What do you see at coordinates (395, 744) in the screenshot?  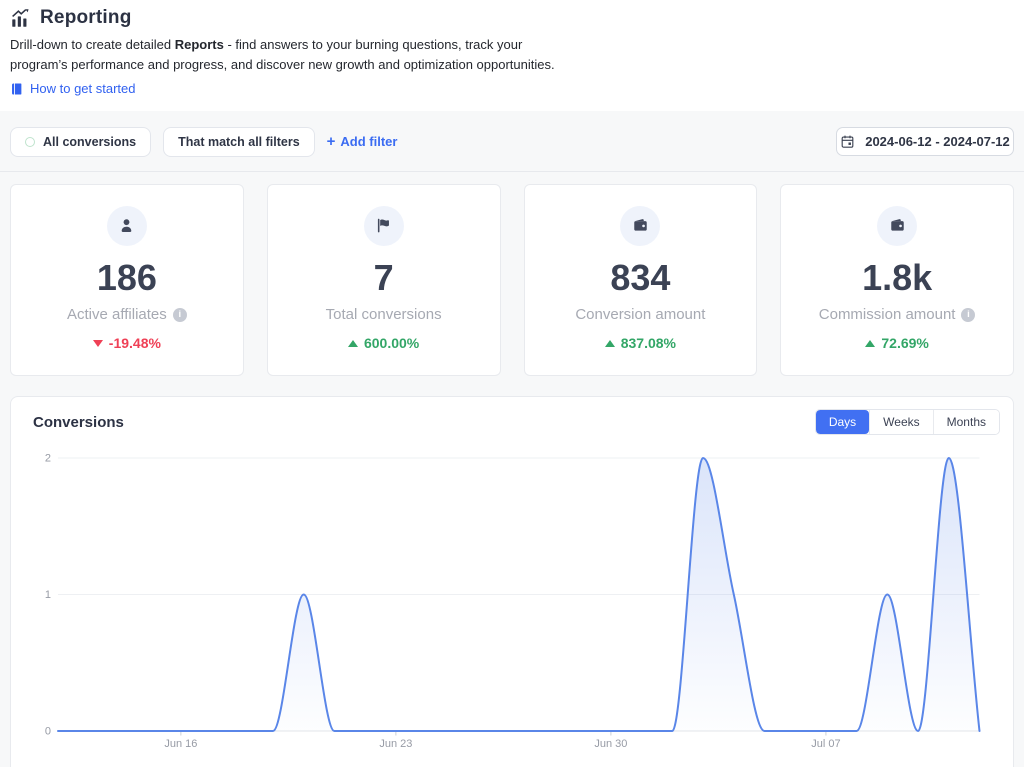 I see `svg-text: Jun 23` at bounding box center [395, 744].